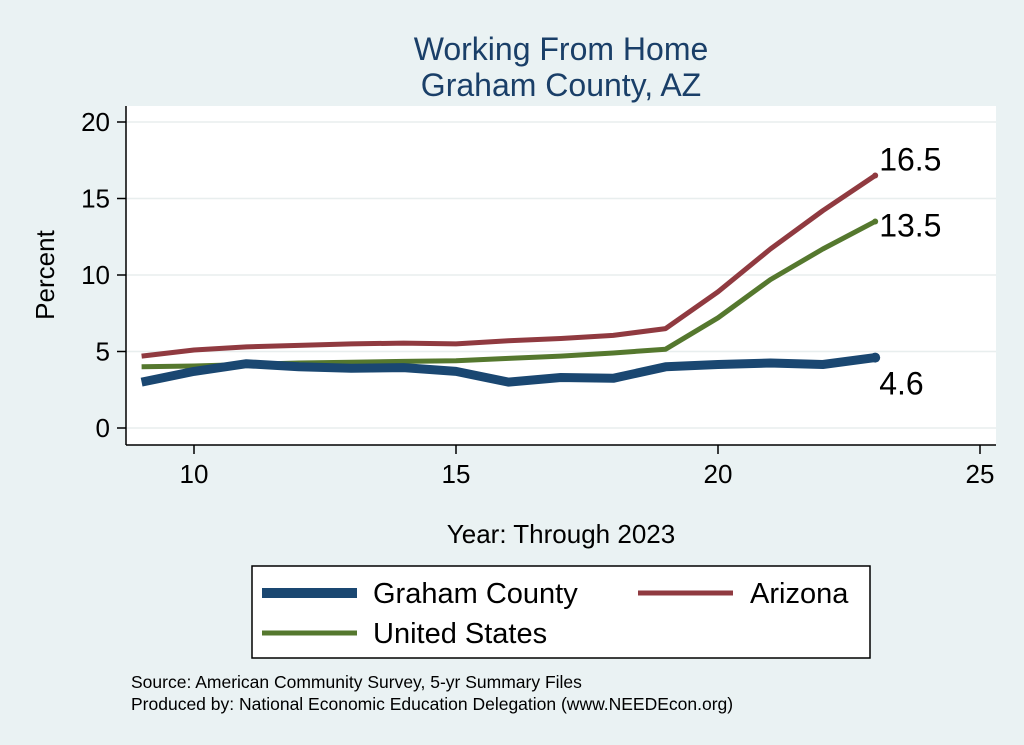  Describe the element at coordinates (561, 534) in the screenshot. I see `x-axis-title: Year: Through 2023` at that location.